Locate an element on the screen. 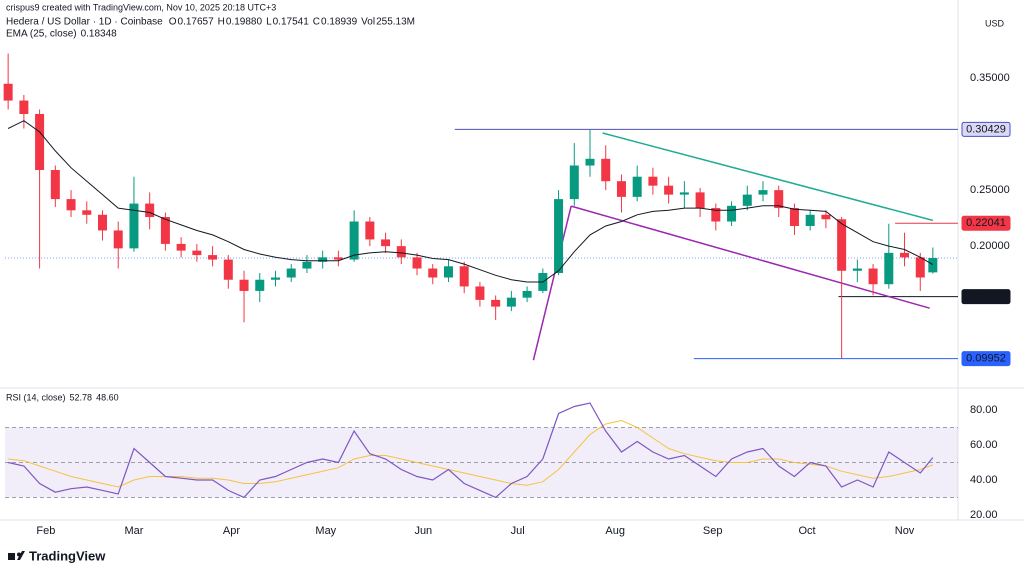 This screenshot has width=1024, height=575. volume-name: Vol is located at coordinates (368, 22).